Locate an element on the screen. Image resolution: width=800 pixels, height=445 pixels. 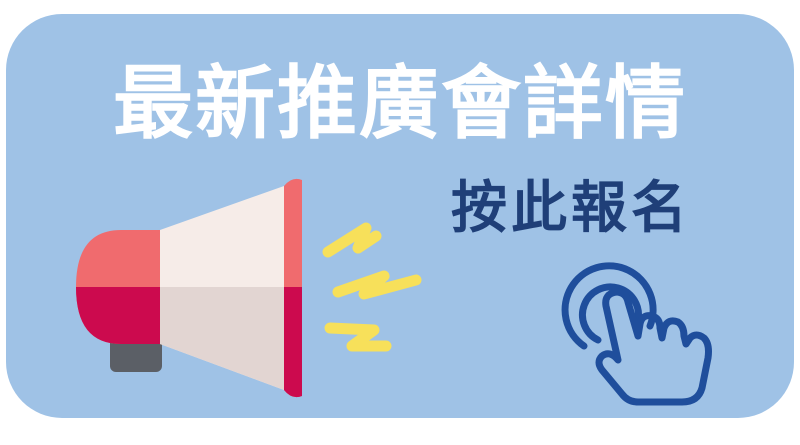
headline: 最新推廣會詳情 is located at coordinates (400, 103).